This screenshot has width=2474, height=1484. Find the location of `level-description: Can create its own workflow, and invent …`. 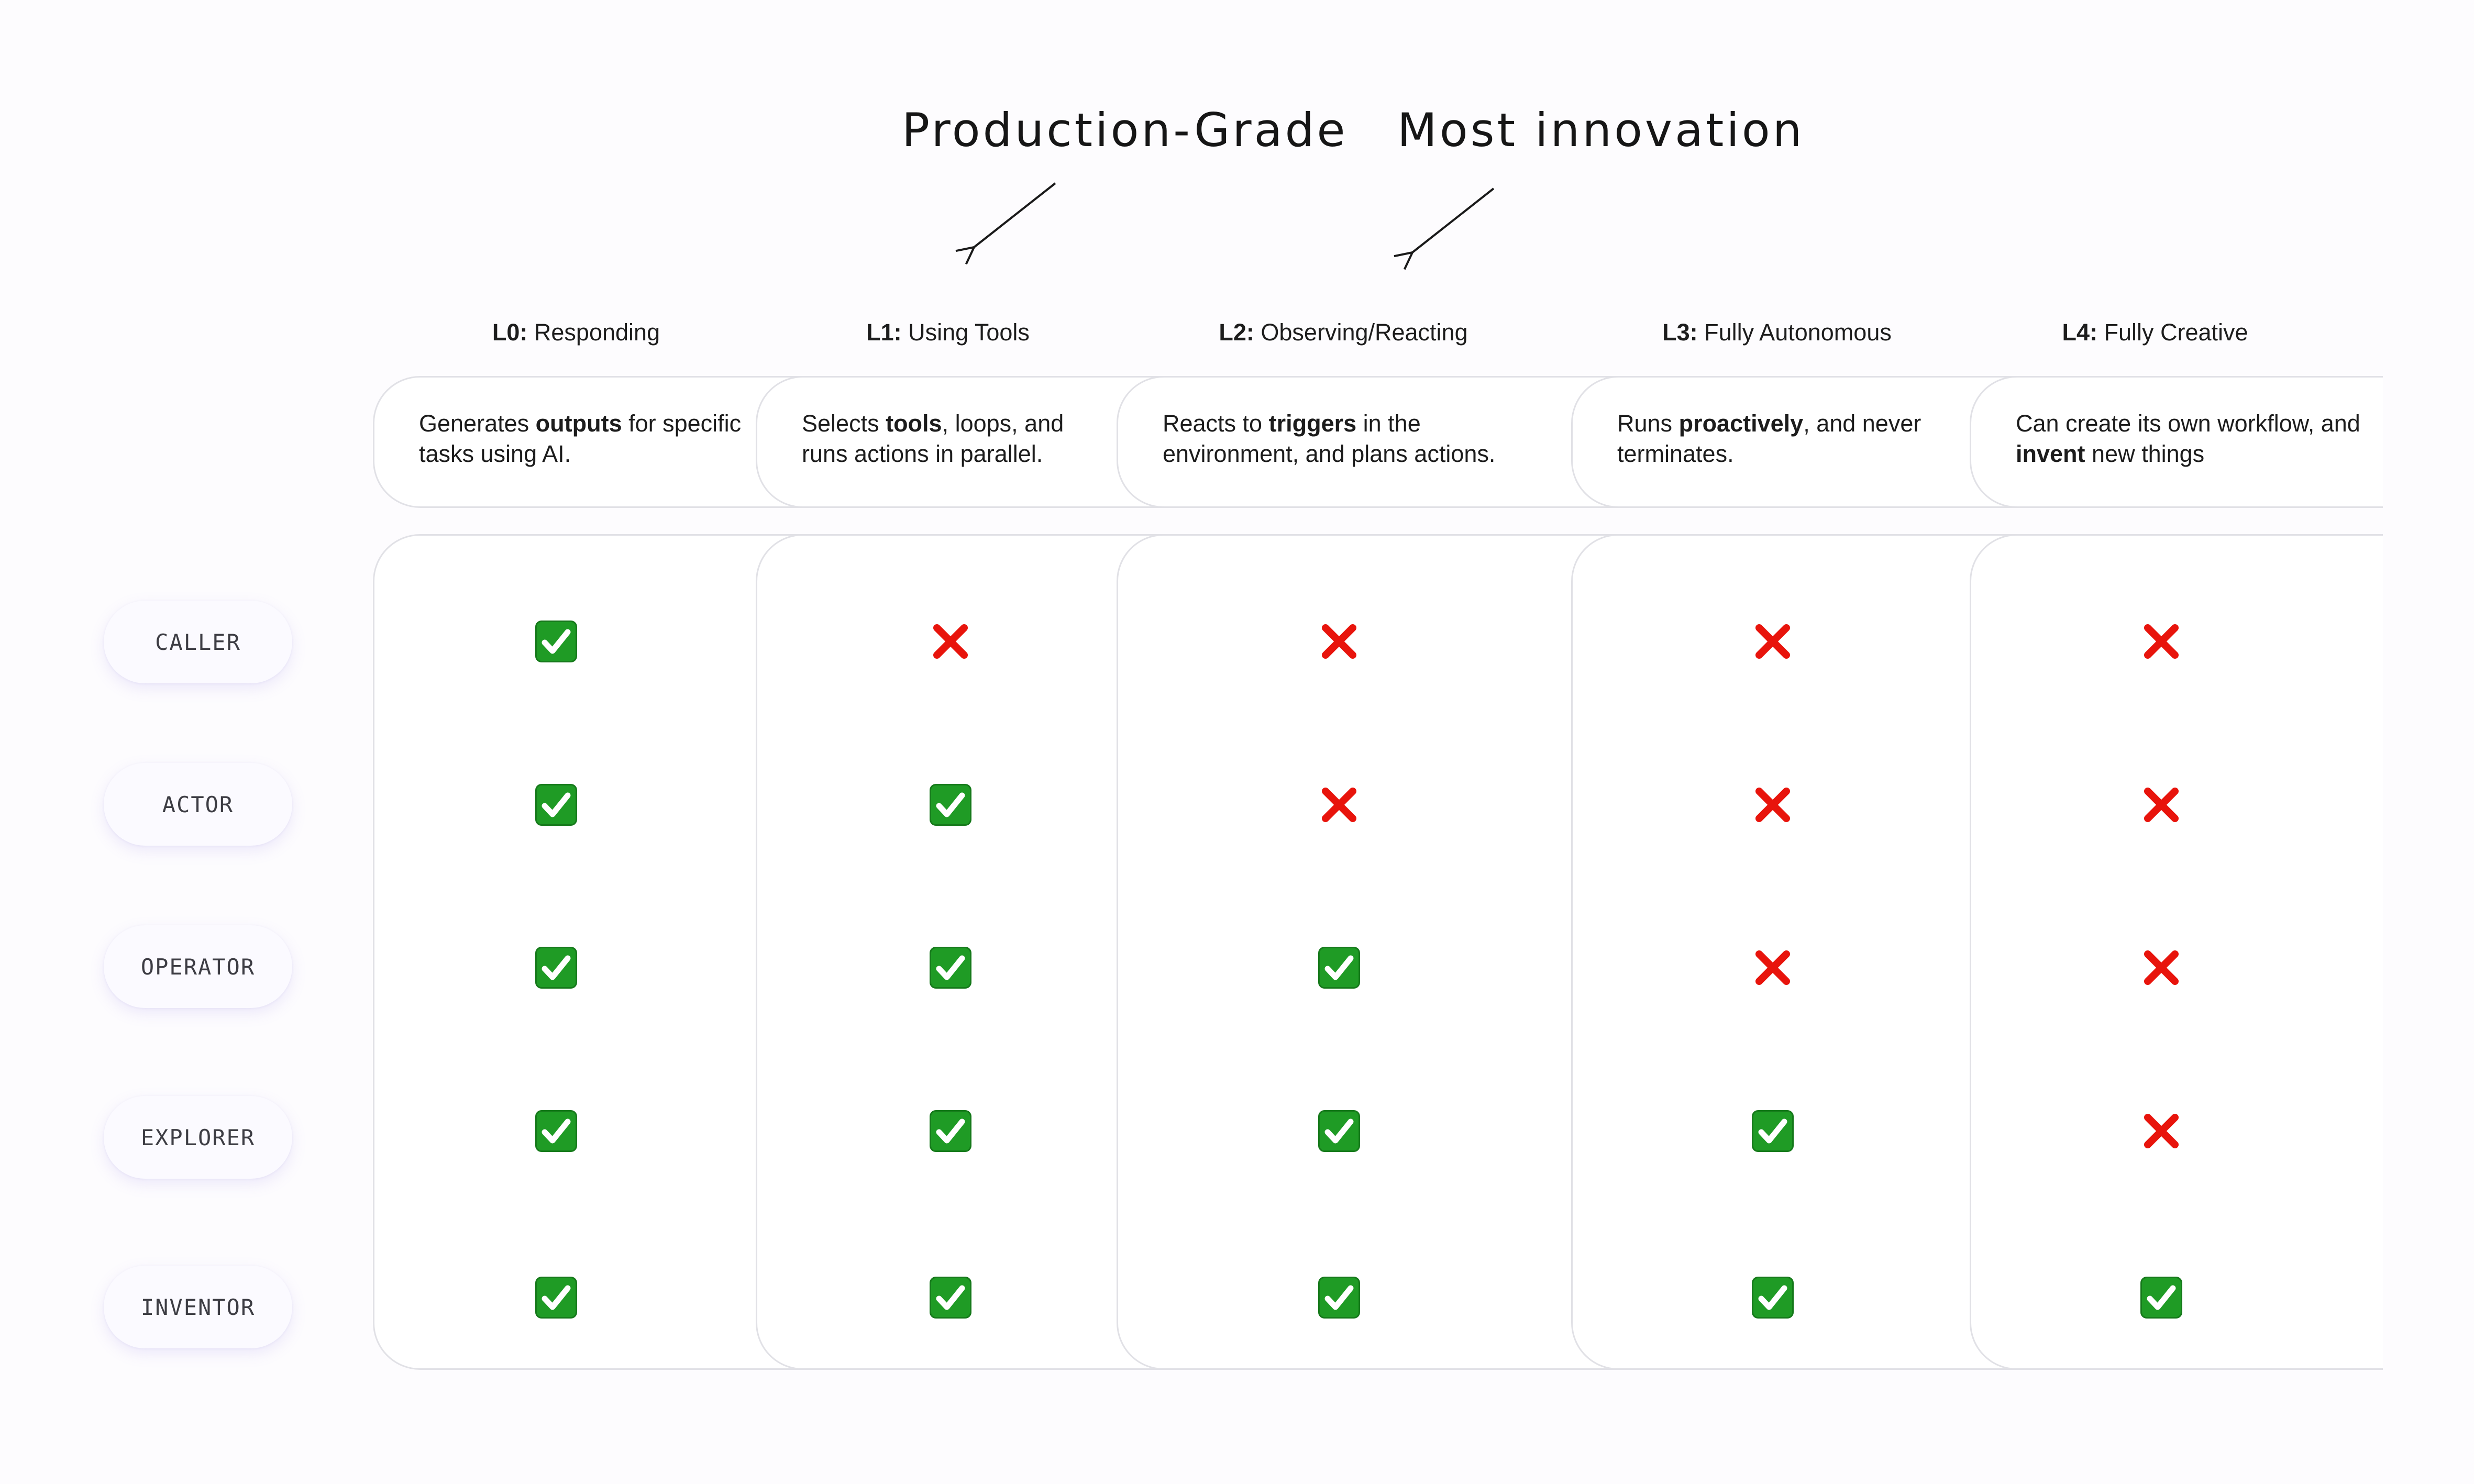

level-description: Can create its own workflow, and invent … is located at coordinates (2193, 438).